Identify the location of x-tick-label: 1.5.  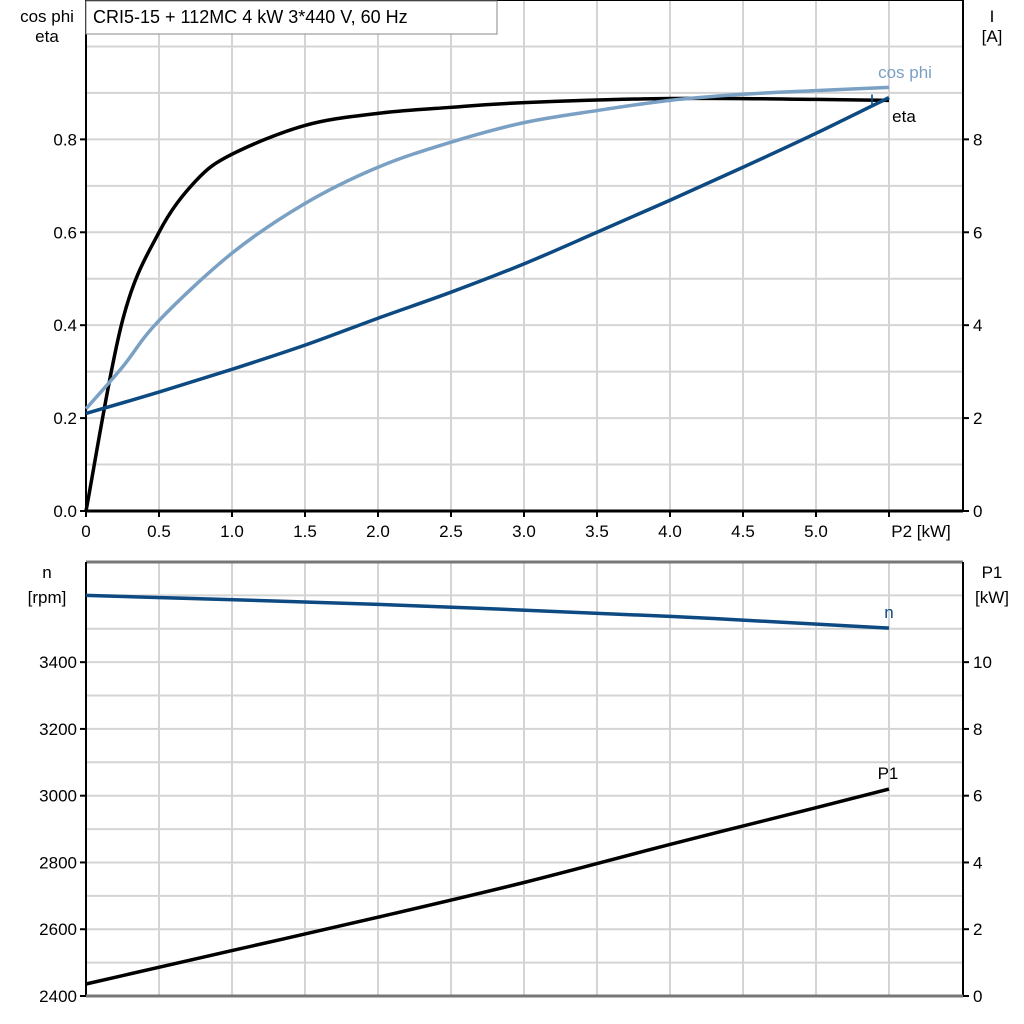
(305, 531).